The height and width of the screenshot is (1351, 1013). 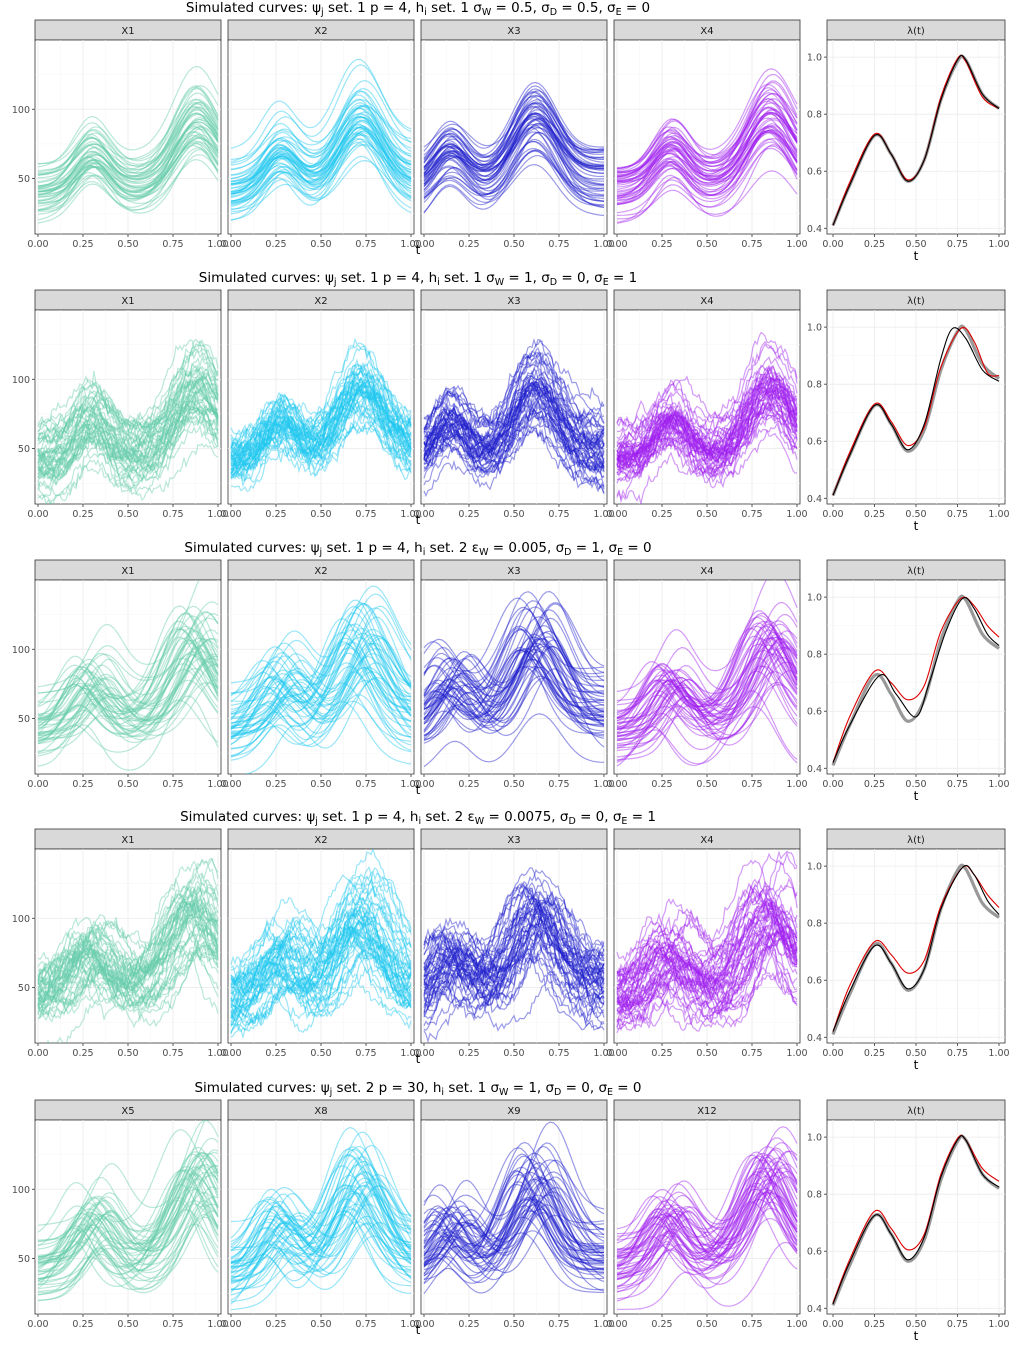 What do you see at coordinates (814, 924) in the screenshot?
I see `y-tick-label: 0.8` at bounding box center [814, 924].